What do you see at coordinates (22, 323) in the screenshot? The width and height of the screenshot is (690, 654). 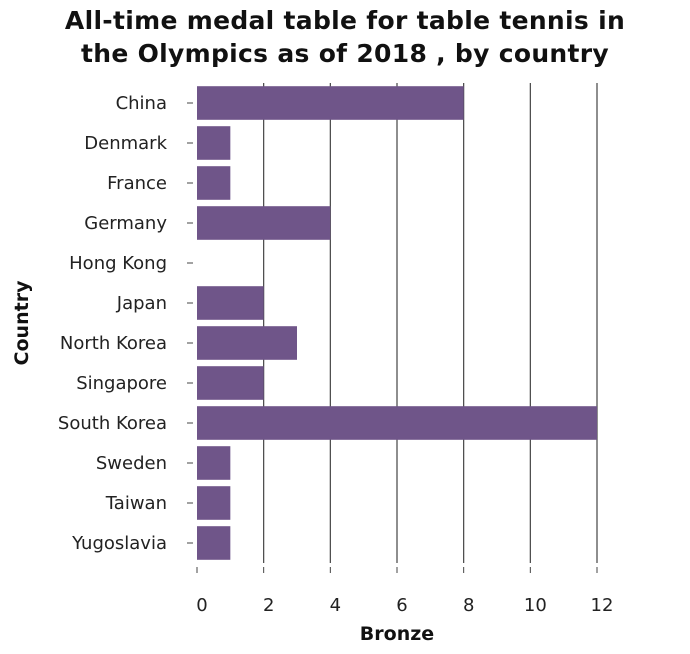 I see `y-axis-title: Country` at bounding box center [22, 323].